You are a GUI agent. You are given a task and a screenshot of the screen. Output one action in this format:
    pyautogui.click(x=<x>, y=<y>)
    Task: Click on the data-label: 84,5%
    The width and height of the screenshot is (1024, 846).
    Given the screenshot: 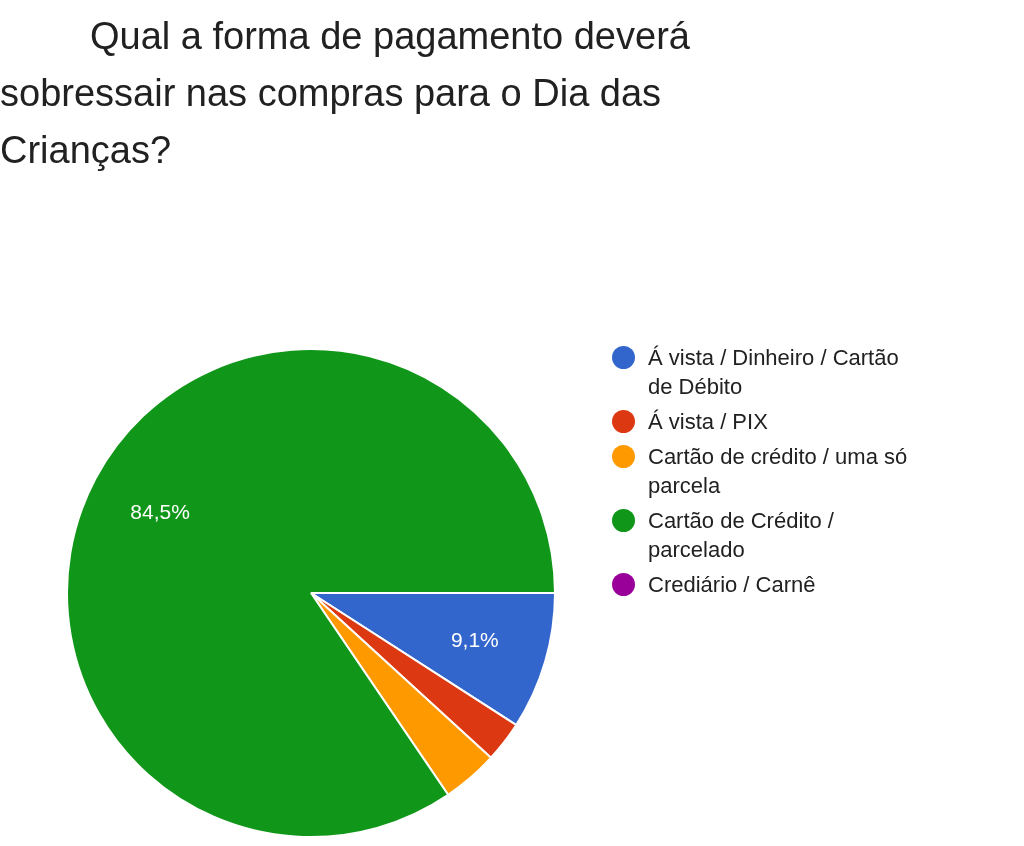 What is the action you would take?
    pyautogui.click(x=160, y=511)
    